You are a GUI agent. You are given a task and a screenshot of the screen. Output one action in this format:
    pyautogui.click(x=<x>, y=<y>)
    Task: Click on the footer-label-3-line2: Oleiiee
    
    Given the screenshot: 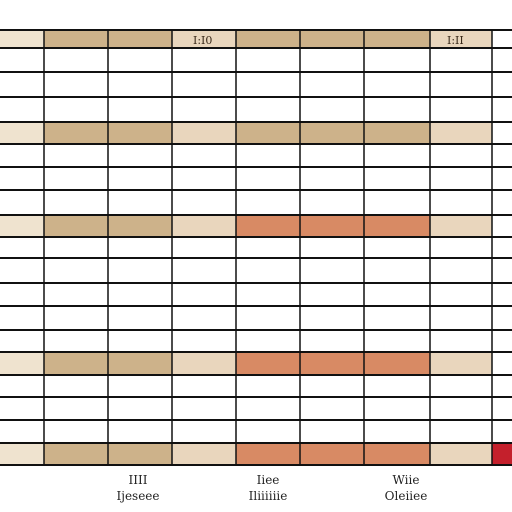 What is the action you would take?
    pyautogui.click(x=406, y=496)
    